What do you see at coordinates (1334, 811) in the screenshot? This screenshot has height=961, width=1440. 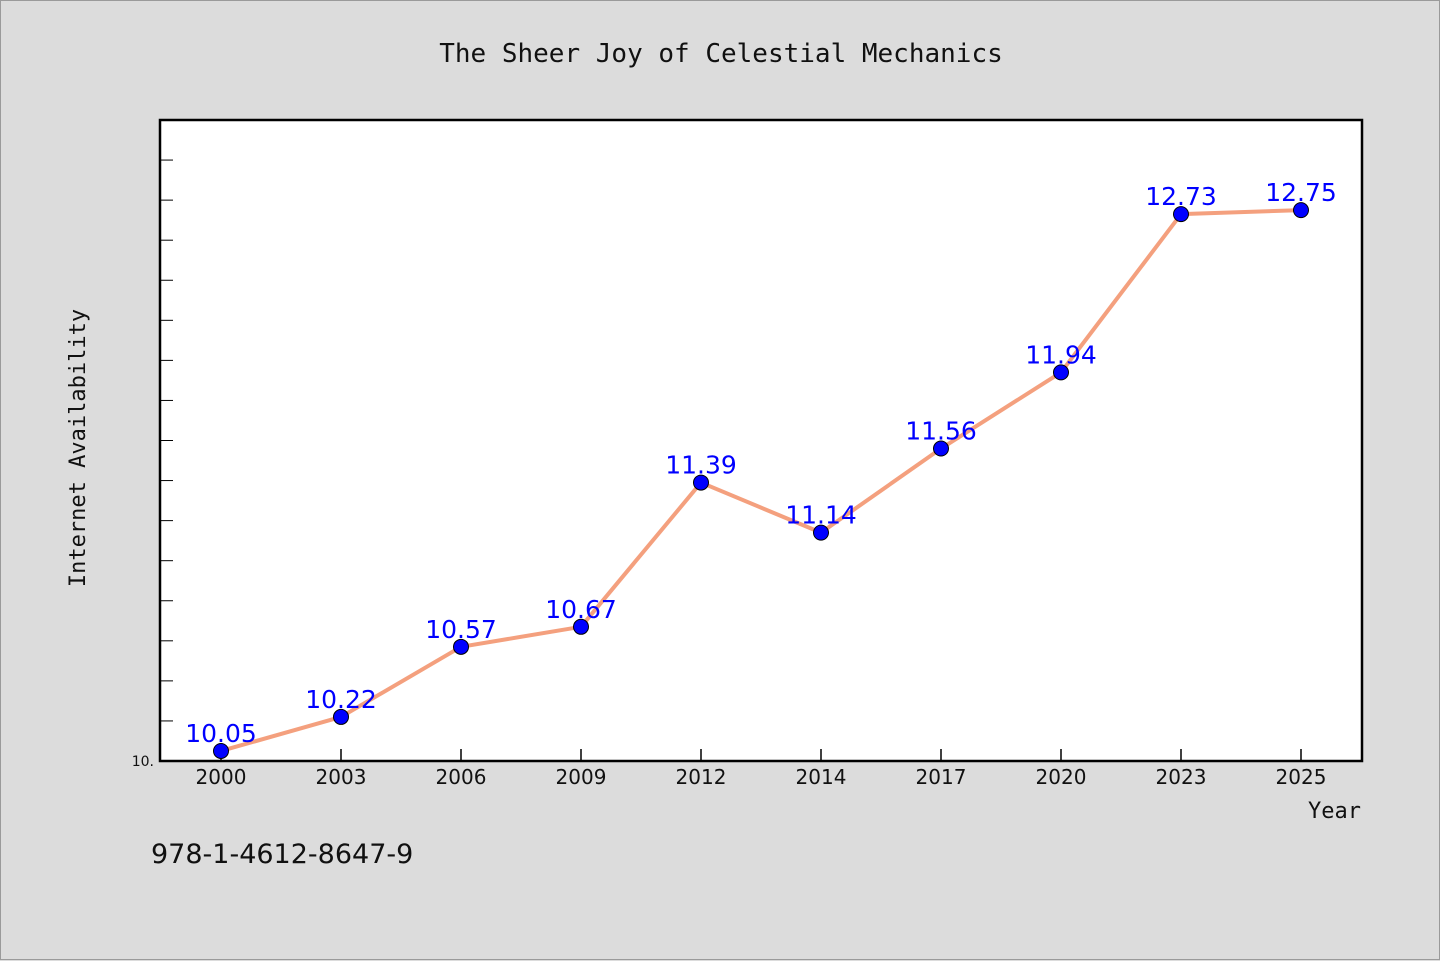 I see `x-axis-title: Year` at bounding box center [1334, 811].